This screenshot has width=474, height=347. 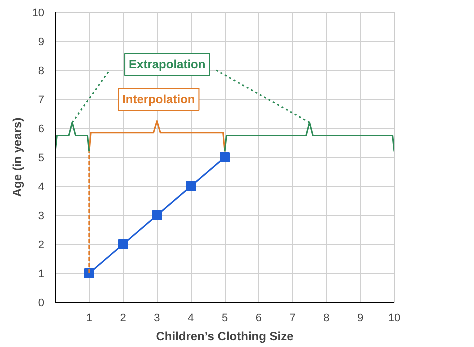 I want to click on x-tick-label: 6, so click(x=259, y=318).